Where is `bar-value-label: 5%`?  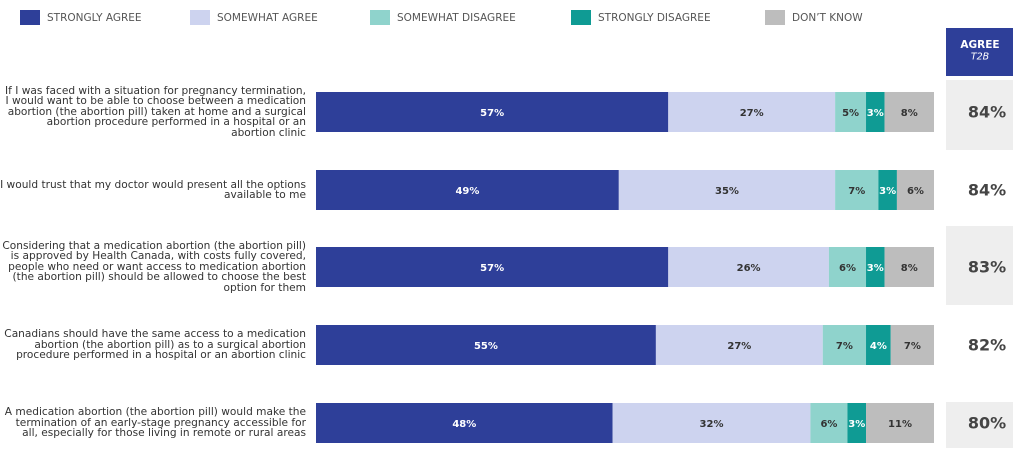 bar-value-label: 5% is located at coordinates (850, 113).